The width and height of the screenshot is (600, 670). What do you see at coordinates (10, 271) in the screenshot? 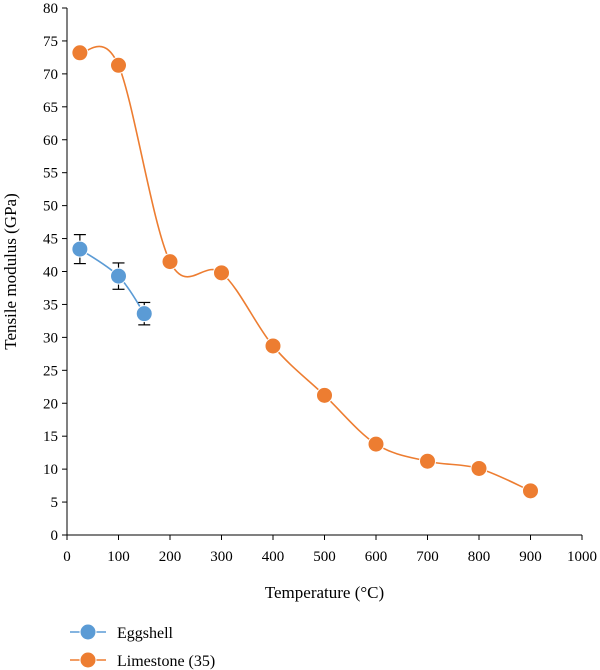
I see `y-axis-title: Tensile modulus (GPa)` at bounding box center [10, 271].